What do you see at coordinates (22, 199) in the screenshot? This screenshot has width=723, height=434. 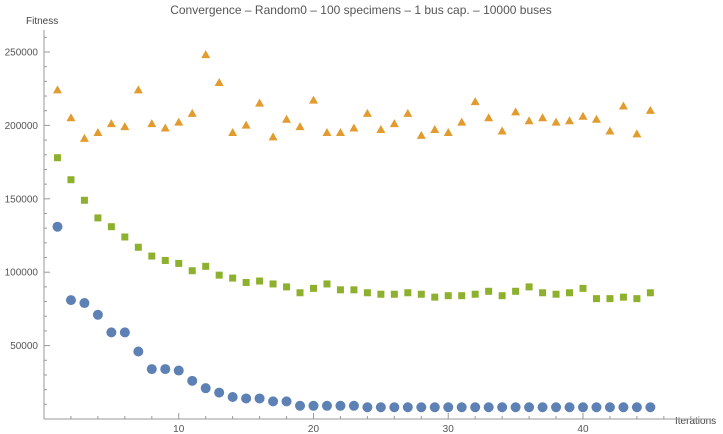 I see `y-tick-label: 150000` at bounding box center [22, 199].